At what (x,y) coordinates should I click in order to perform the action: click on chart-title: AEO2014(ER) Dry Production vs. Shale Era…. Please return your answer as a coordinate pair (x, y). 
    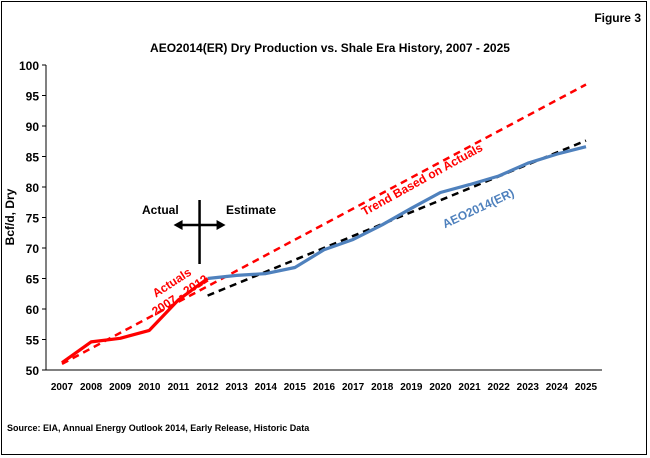
    Looking at the image, I should click on (330, 48).